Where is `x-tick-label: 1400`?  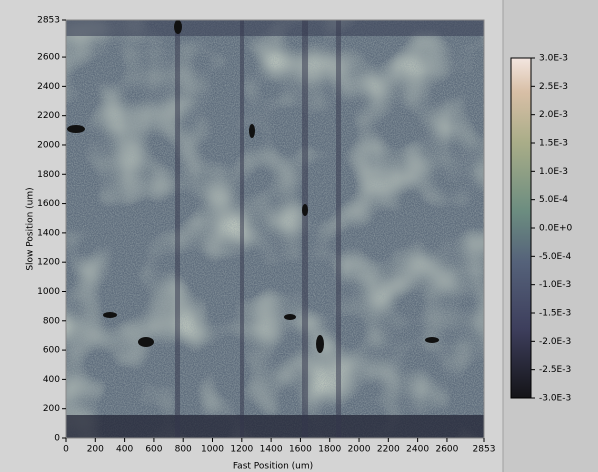 x-tick-label: 1400 is located at coordinates (271, 450).